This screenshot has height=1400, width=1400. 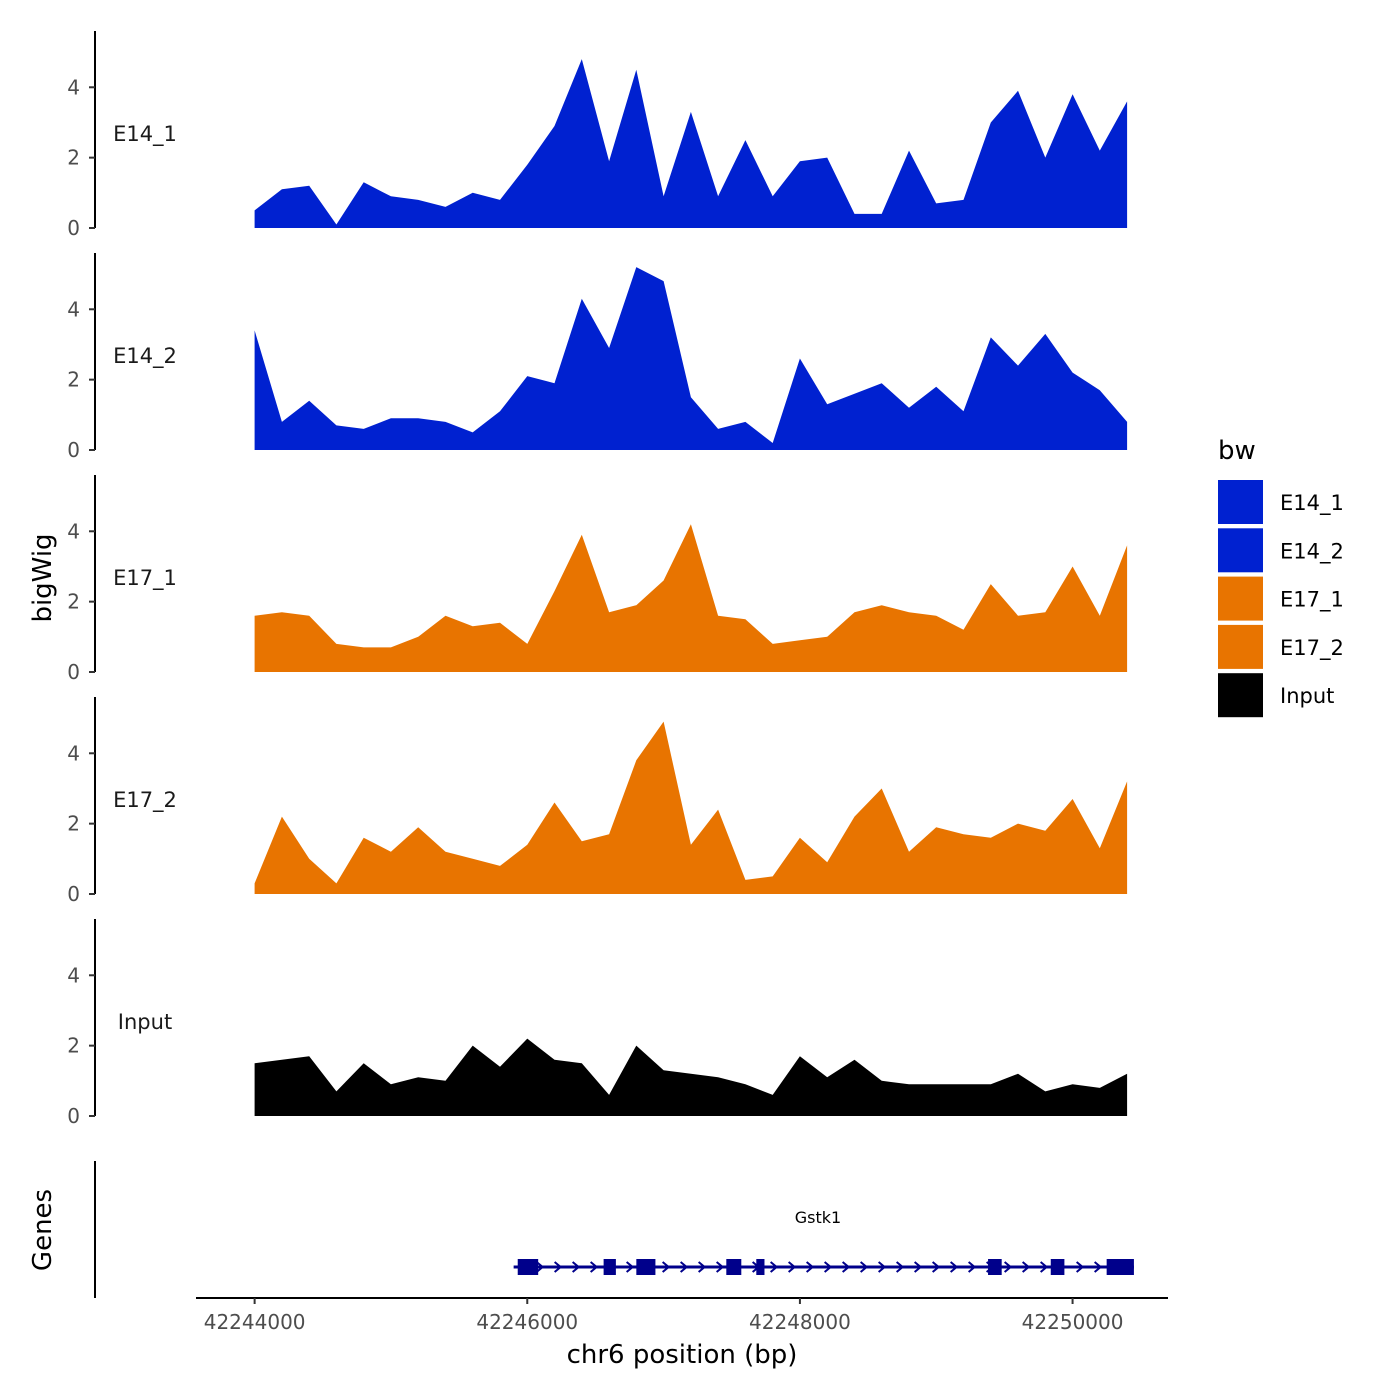 What do you see at coordinates (1237, 451) in the screenshot?
I see `legend-title: bw` at bounding box center [1237, 451].